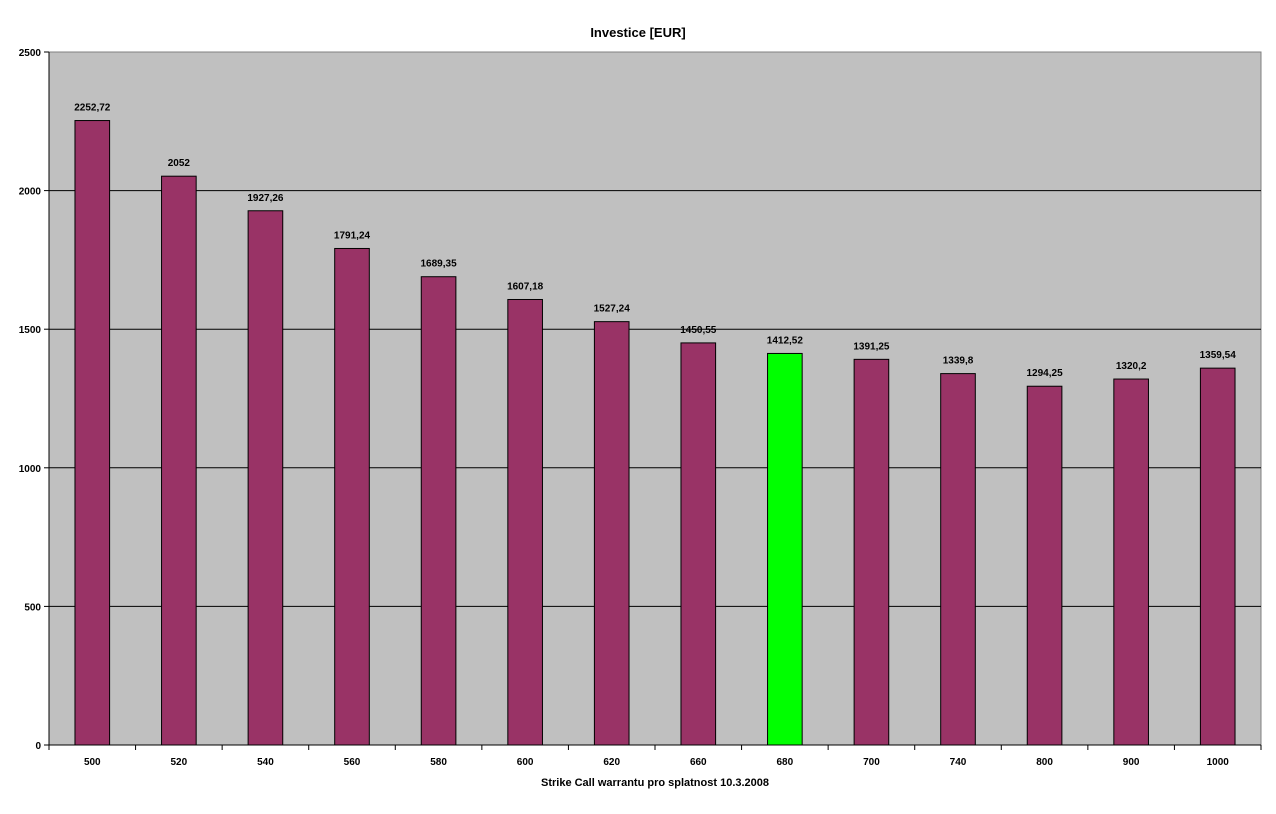 The width and height of the screenshot is (1276, 814). Describe the element at coordinates (179, 762) in the screenshot. I see `x-tick-label-520: 520` at that location.